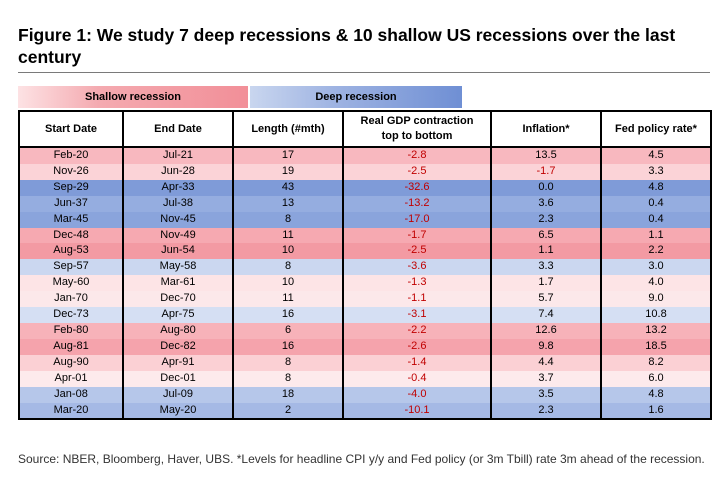 The height and width of the screenshot is (498, 728). I want to click on header-inflation: Inflation*, so click(546, 129).